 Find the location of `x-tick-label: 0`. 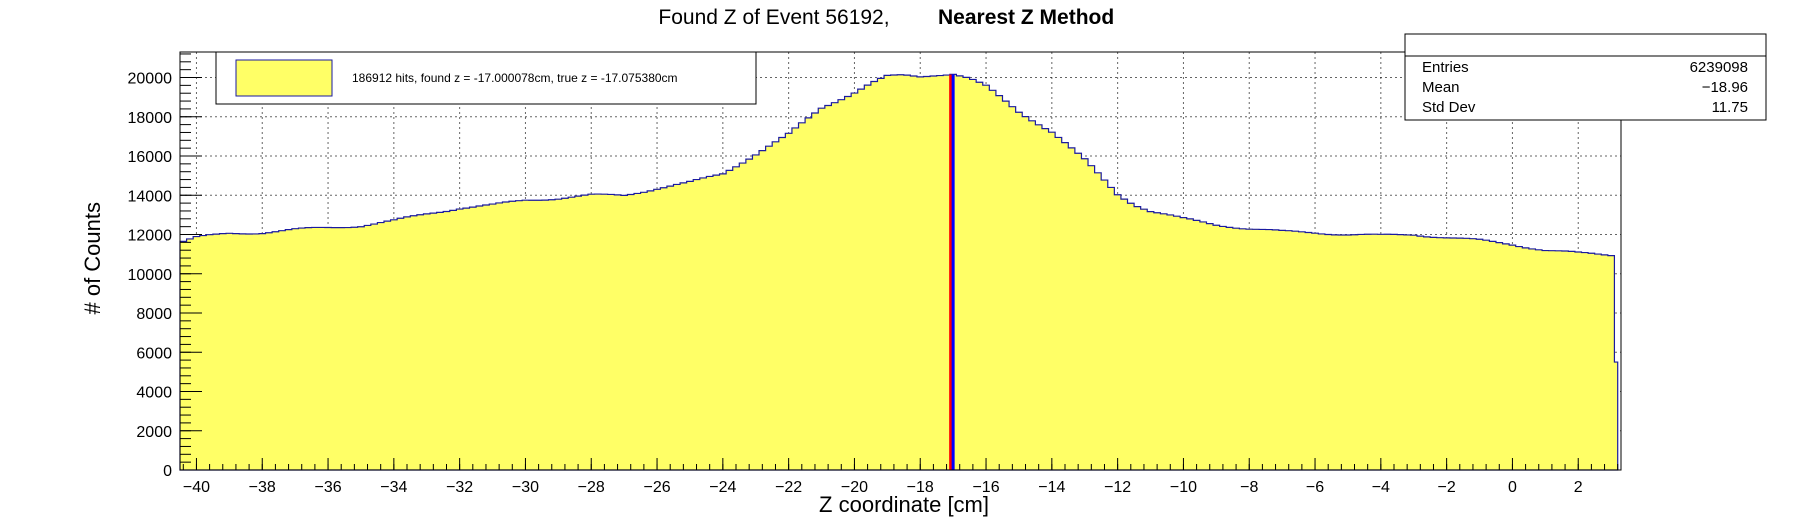

x-tick-label: 0 is located at coordinates (1512, 487).